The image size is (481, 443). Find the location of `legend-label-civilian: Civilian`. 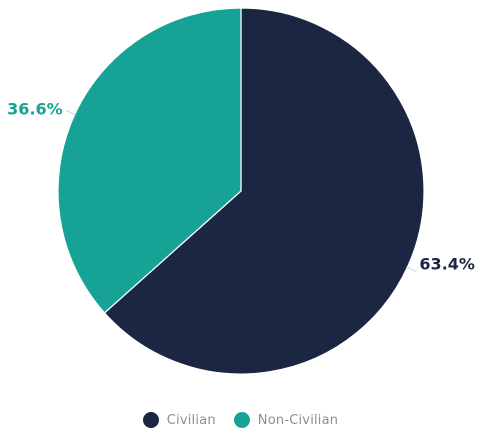

legend-label-civilian: Civilian is located at coordinates (191, 420).